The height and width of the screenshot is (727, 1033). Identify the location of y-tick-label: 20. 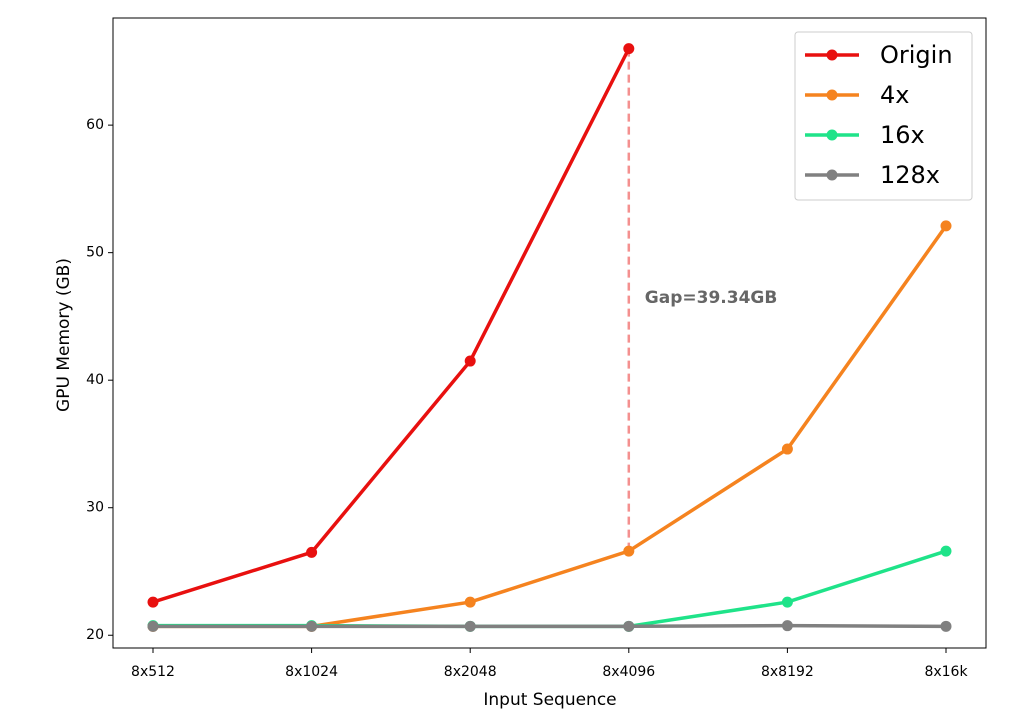
(95, 635).